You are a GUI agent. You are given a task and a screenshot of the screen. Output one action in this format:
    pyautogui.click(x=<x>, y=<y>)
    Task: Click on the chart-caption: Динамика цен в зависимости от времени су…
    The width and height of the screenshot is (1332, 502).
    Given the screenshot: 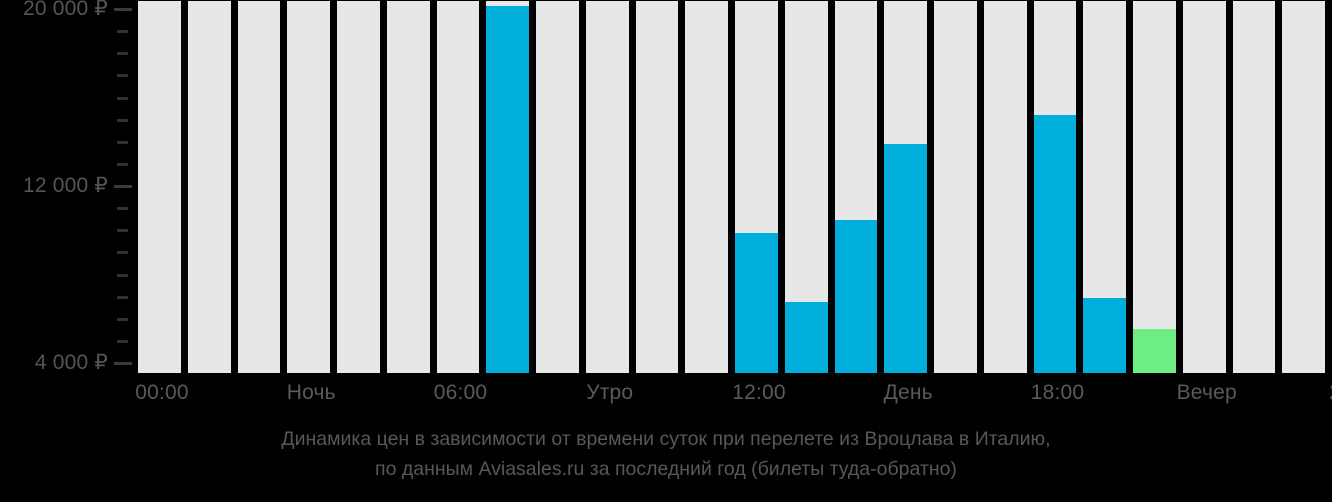 What is the action you would take?
    pyautogui.click(x=666, y=454)
    